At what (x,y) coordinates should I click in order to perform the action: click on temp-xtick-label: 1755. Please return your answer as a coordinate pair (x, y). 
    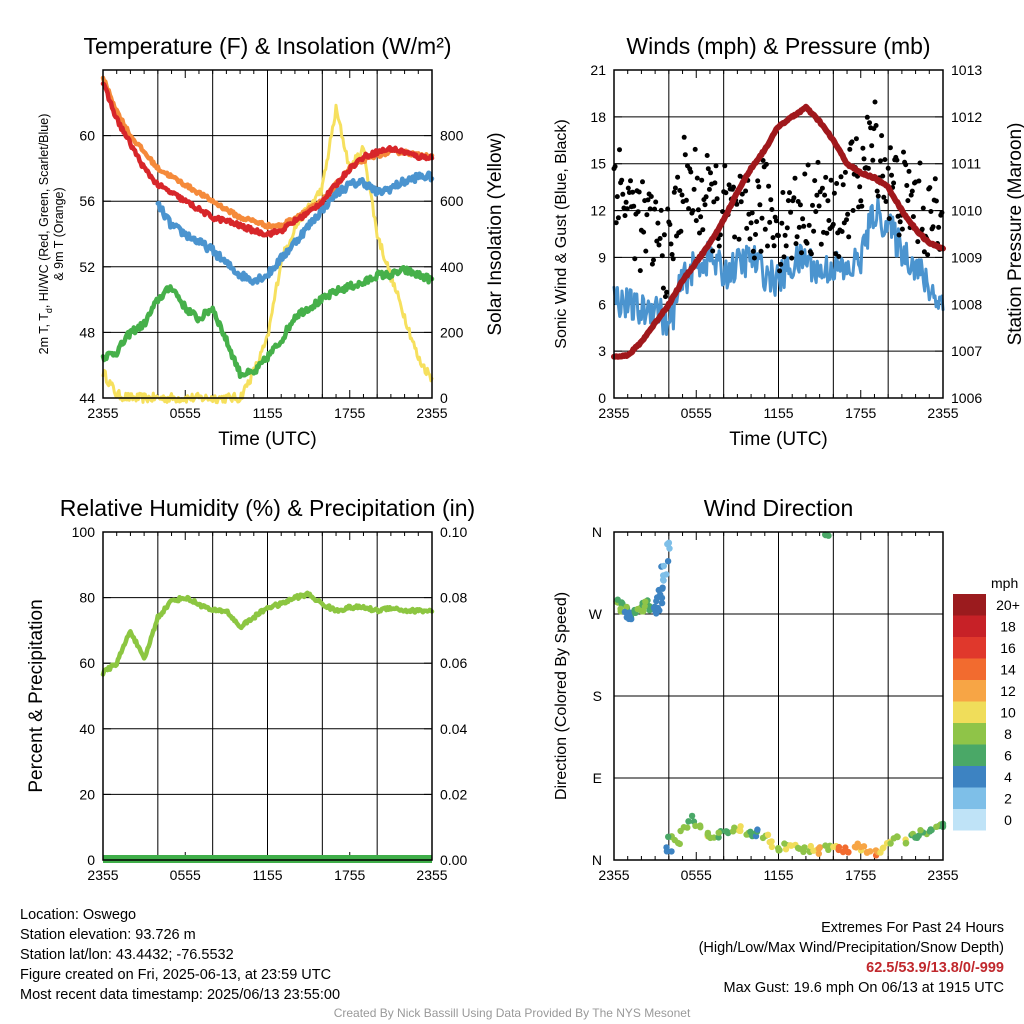
    Looking at the image, I should click on (349, 413).